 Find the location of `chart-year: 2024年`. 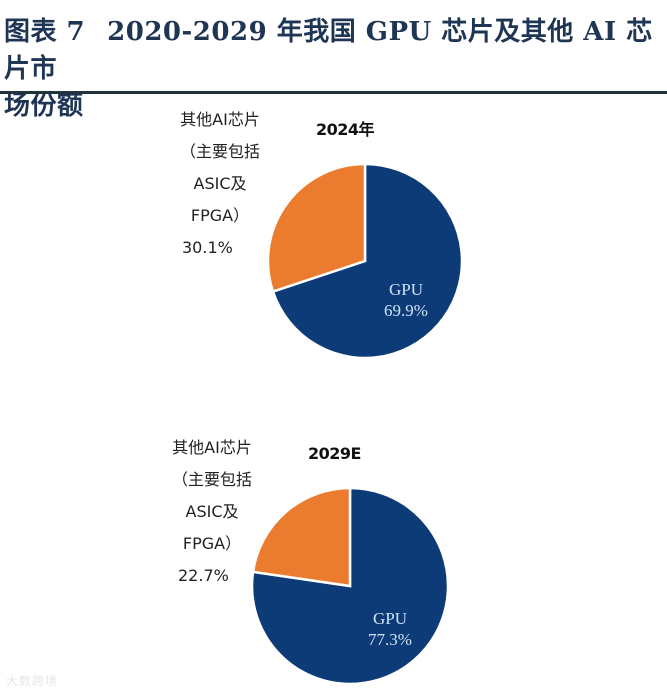

chart-year: 2024年 is located at coordinates (345, 129).